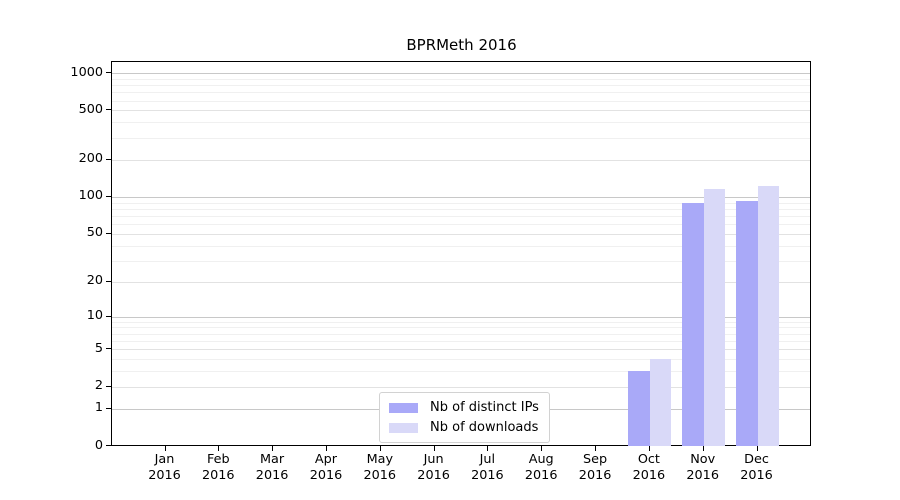  Describe the element at coordinates (703, 459) in the screenshot. I see `x-tick-month: Nov` at that location.